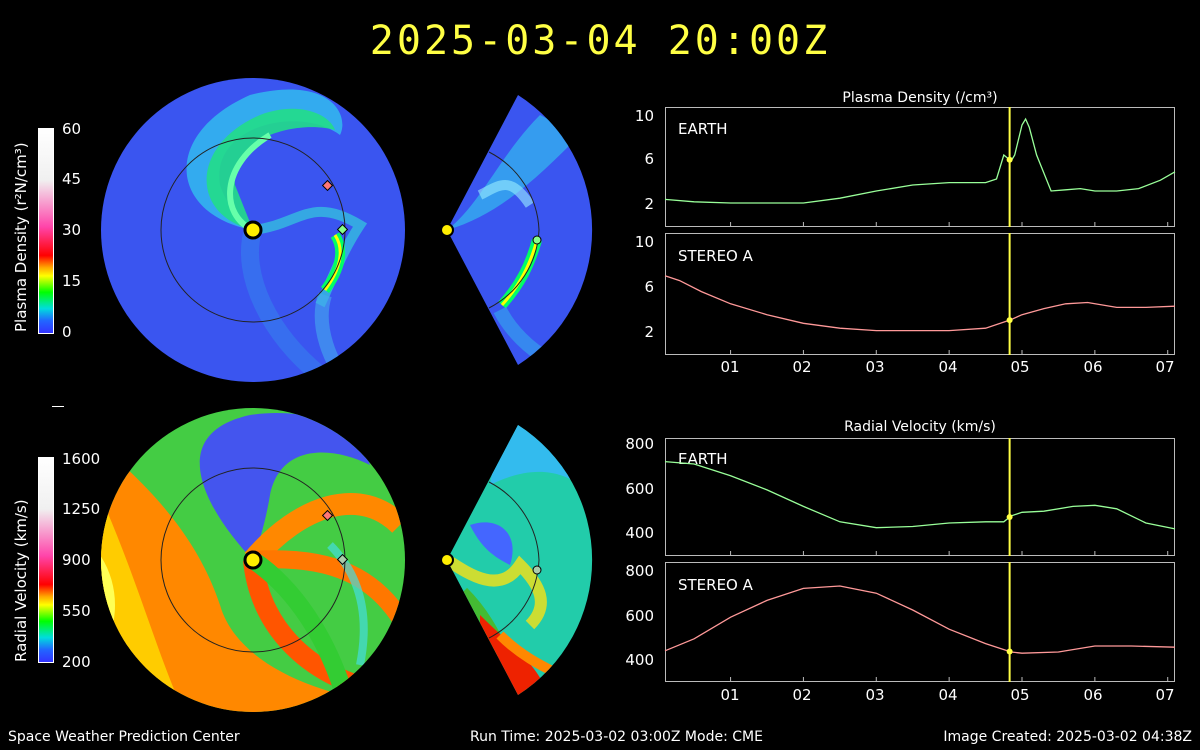  Describe the element at coordinates (730, 367) in the screenshot. I see `density-xtick: 01` at that location.